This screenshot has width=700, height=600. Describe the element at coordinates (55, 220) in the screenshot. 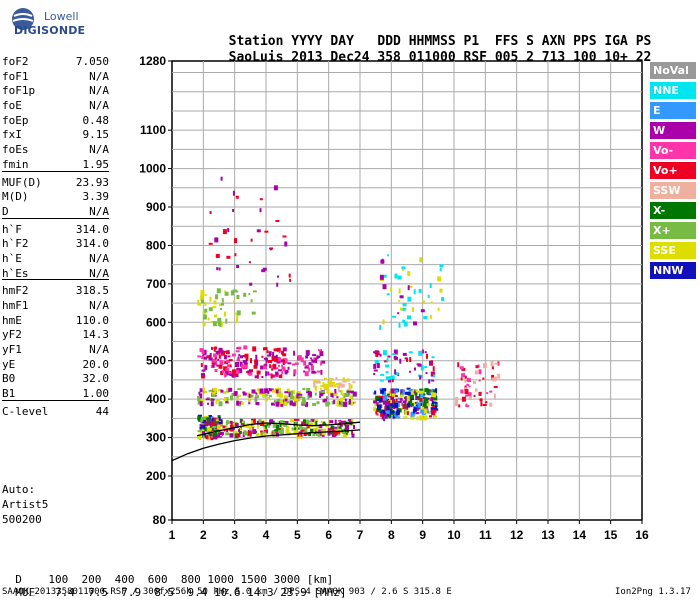

I see `param-separator` at that location.